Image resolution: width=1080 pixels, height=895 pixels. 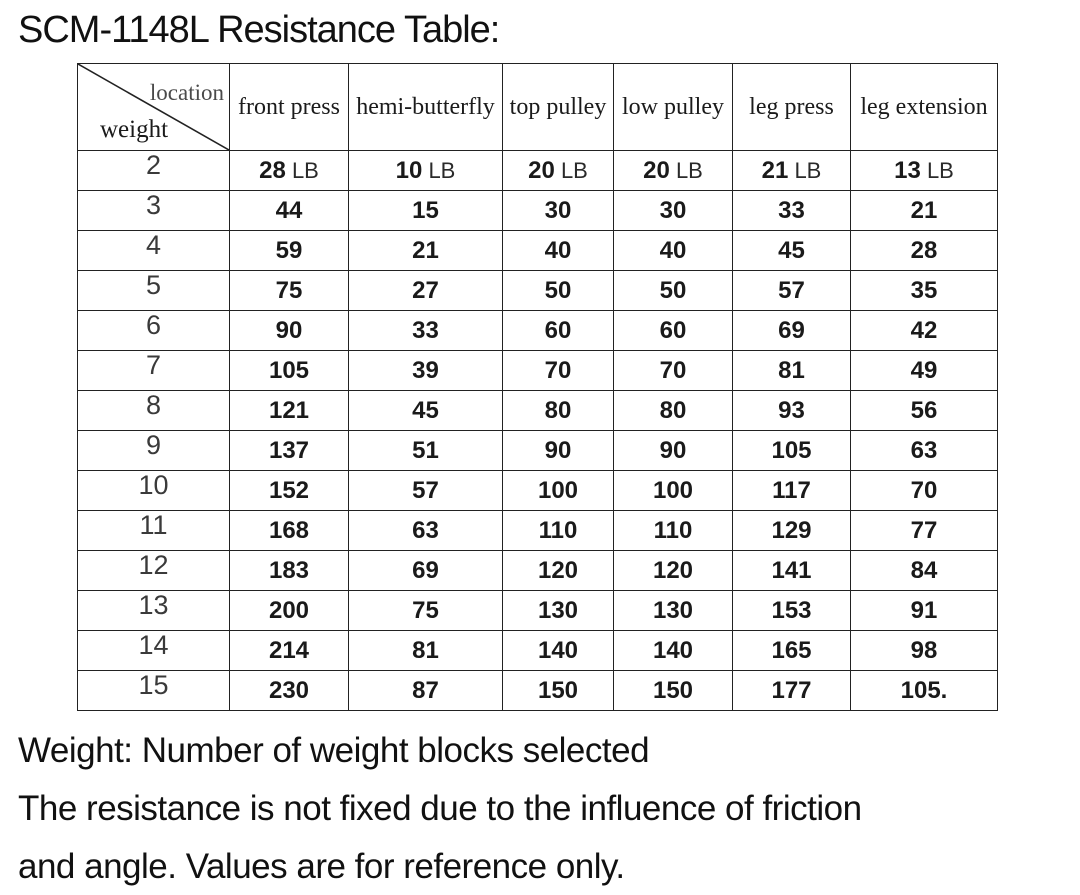 What do you see at coordinates (425, 290) in the screenshot?
I see `resistance-value-cell: 27` at bounding box center [425, 290].